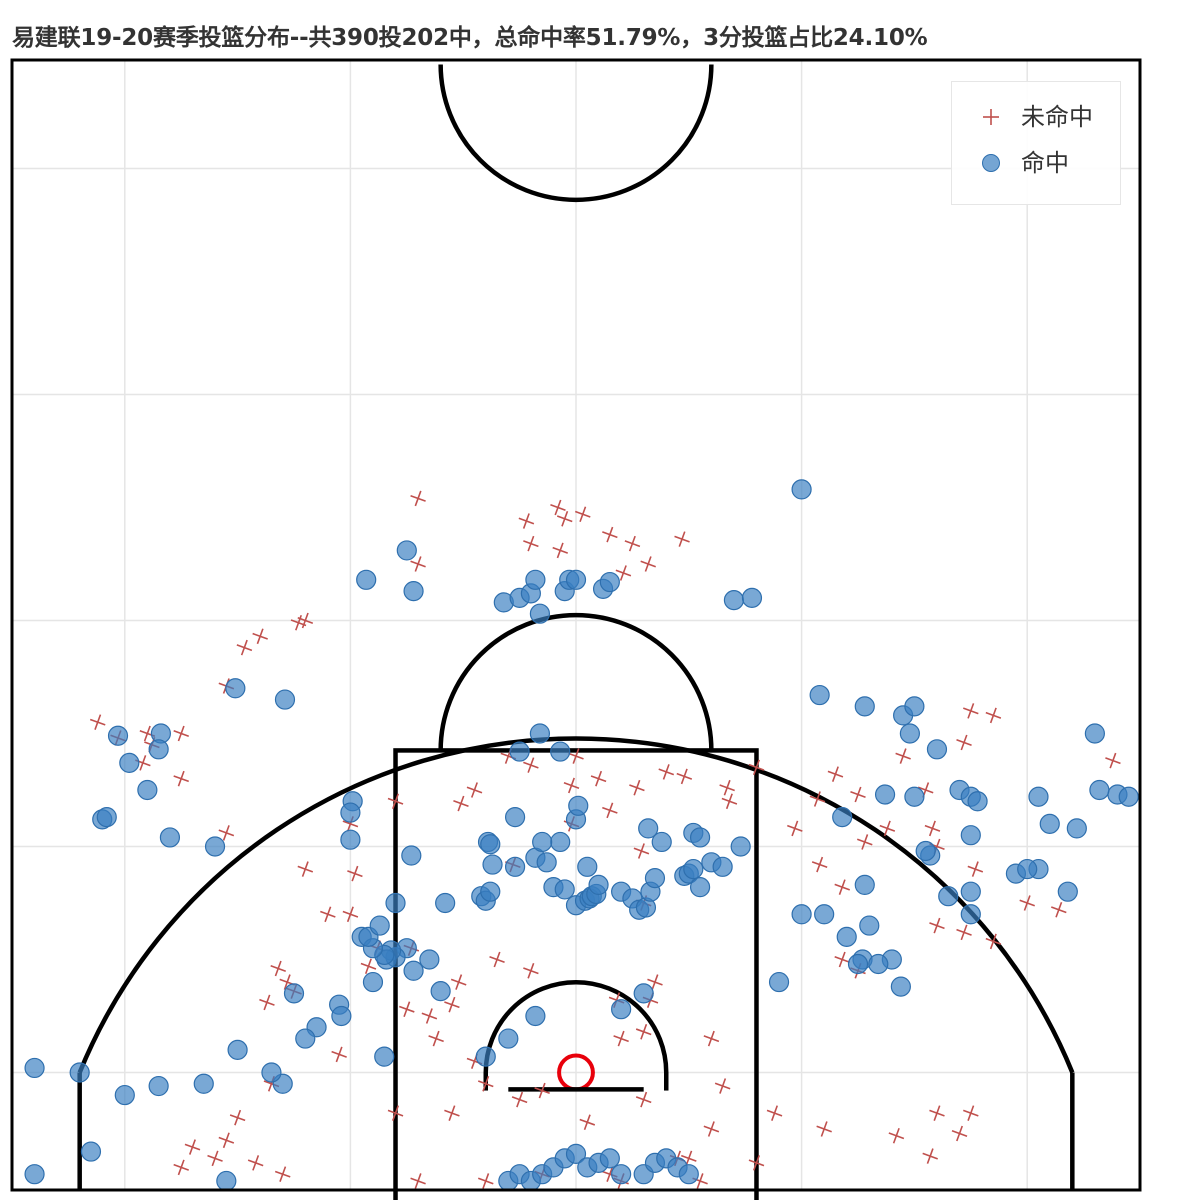  Describe the element at coordinates (534, 163) in the screenshot. I see `legend-item-make: 命中` at that location.